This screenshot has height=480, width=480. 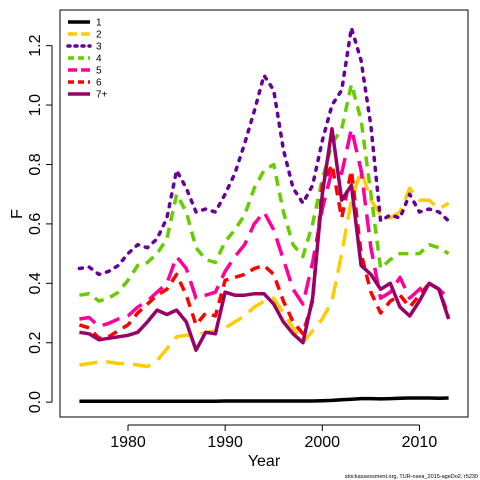 I want to click on y-axis-title: F, so click(x=17, y=214).